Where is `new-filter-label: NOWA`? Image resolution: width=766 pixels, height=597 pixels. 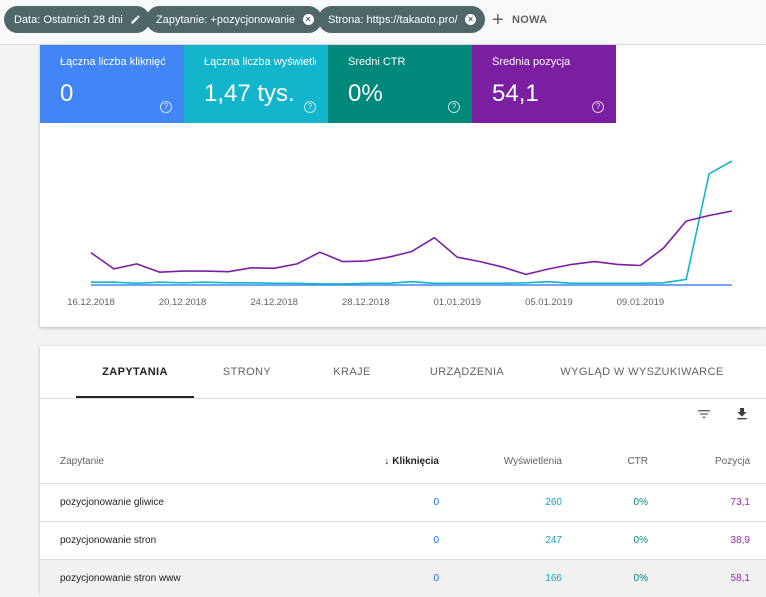
new-filter-label: NOWA is located at coordinates (529, 19).